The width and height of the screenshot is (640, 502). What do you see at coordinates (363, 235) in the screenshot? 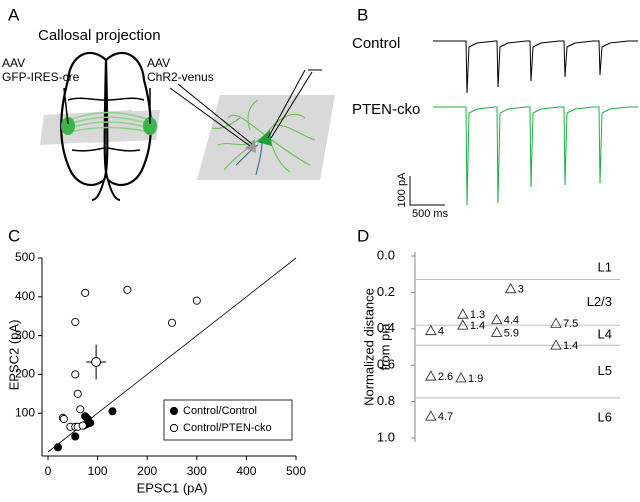
I see `panel-letter: D` at bounding box center [363, 235].